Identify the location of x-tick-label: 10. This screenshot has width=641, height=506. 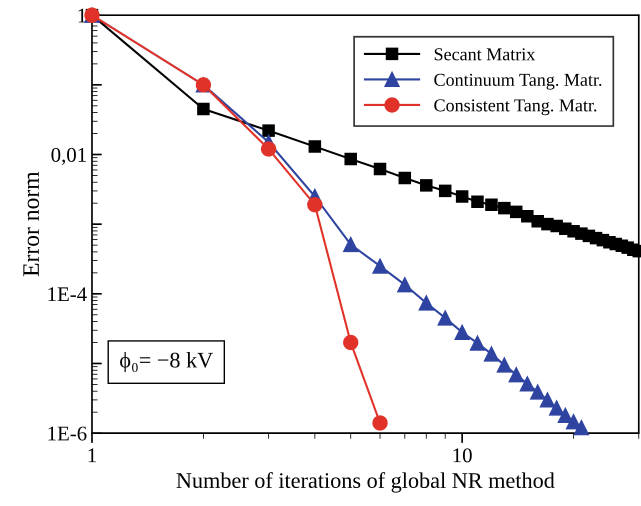
(463, 455).